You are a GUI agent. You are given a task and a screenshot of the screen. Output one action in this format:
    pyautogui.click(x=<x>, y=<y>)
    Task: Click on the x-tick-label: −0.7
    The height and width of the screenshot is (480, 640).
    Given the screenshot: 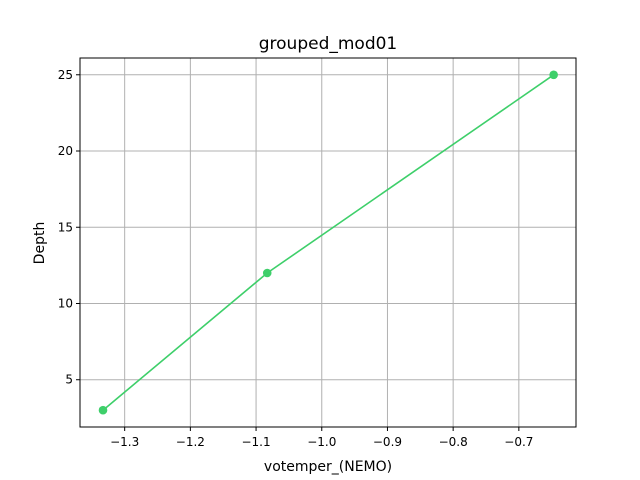 What is the action you would take?
    pyautogui.click(x=518, y=442)
    